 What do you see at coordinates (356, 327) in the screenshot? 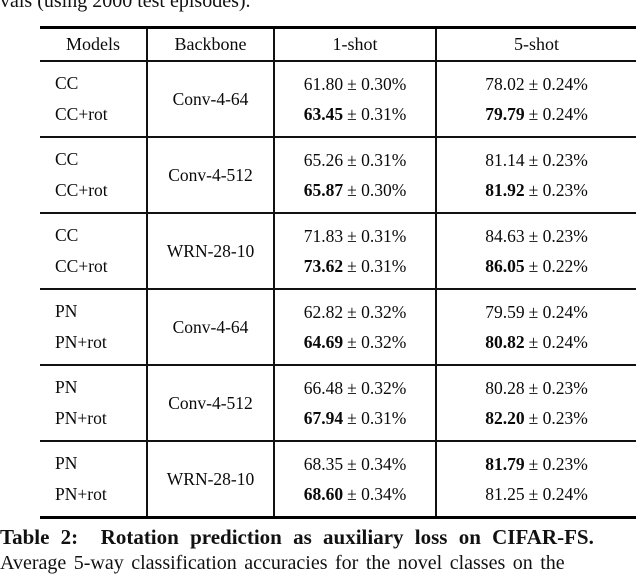
I see `one-shot-cell: 62.82 ± 0.32% 64.69 ± 0.32%` at bounding box center [356, 327].